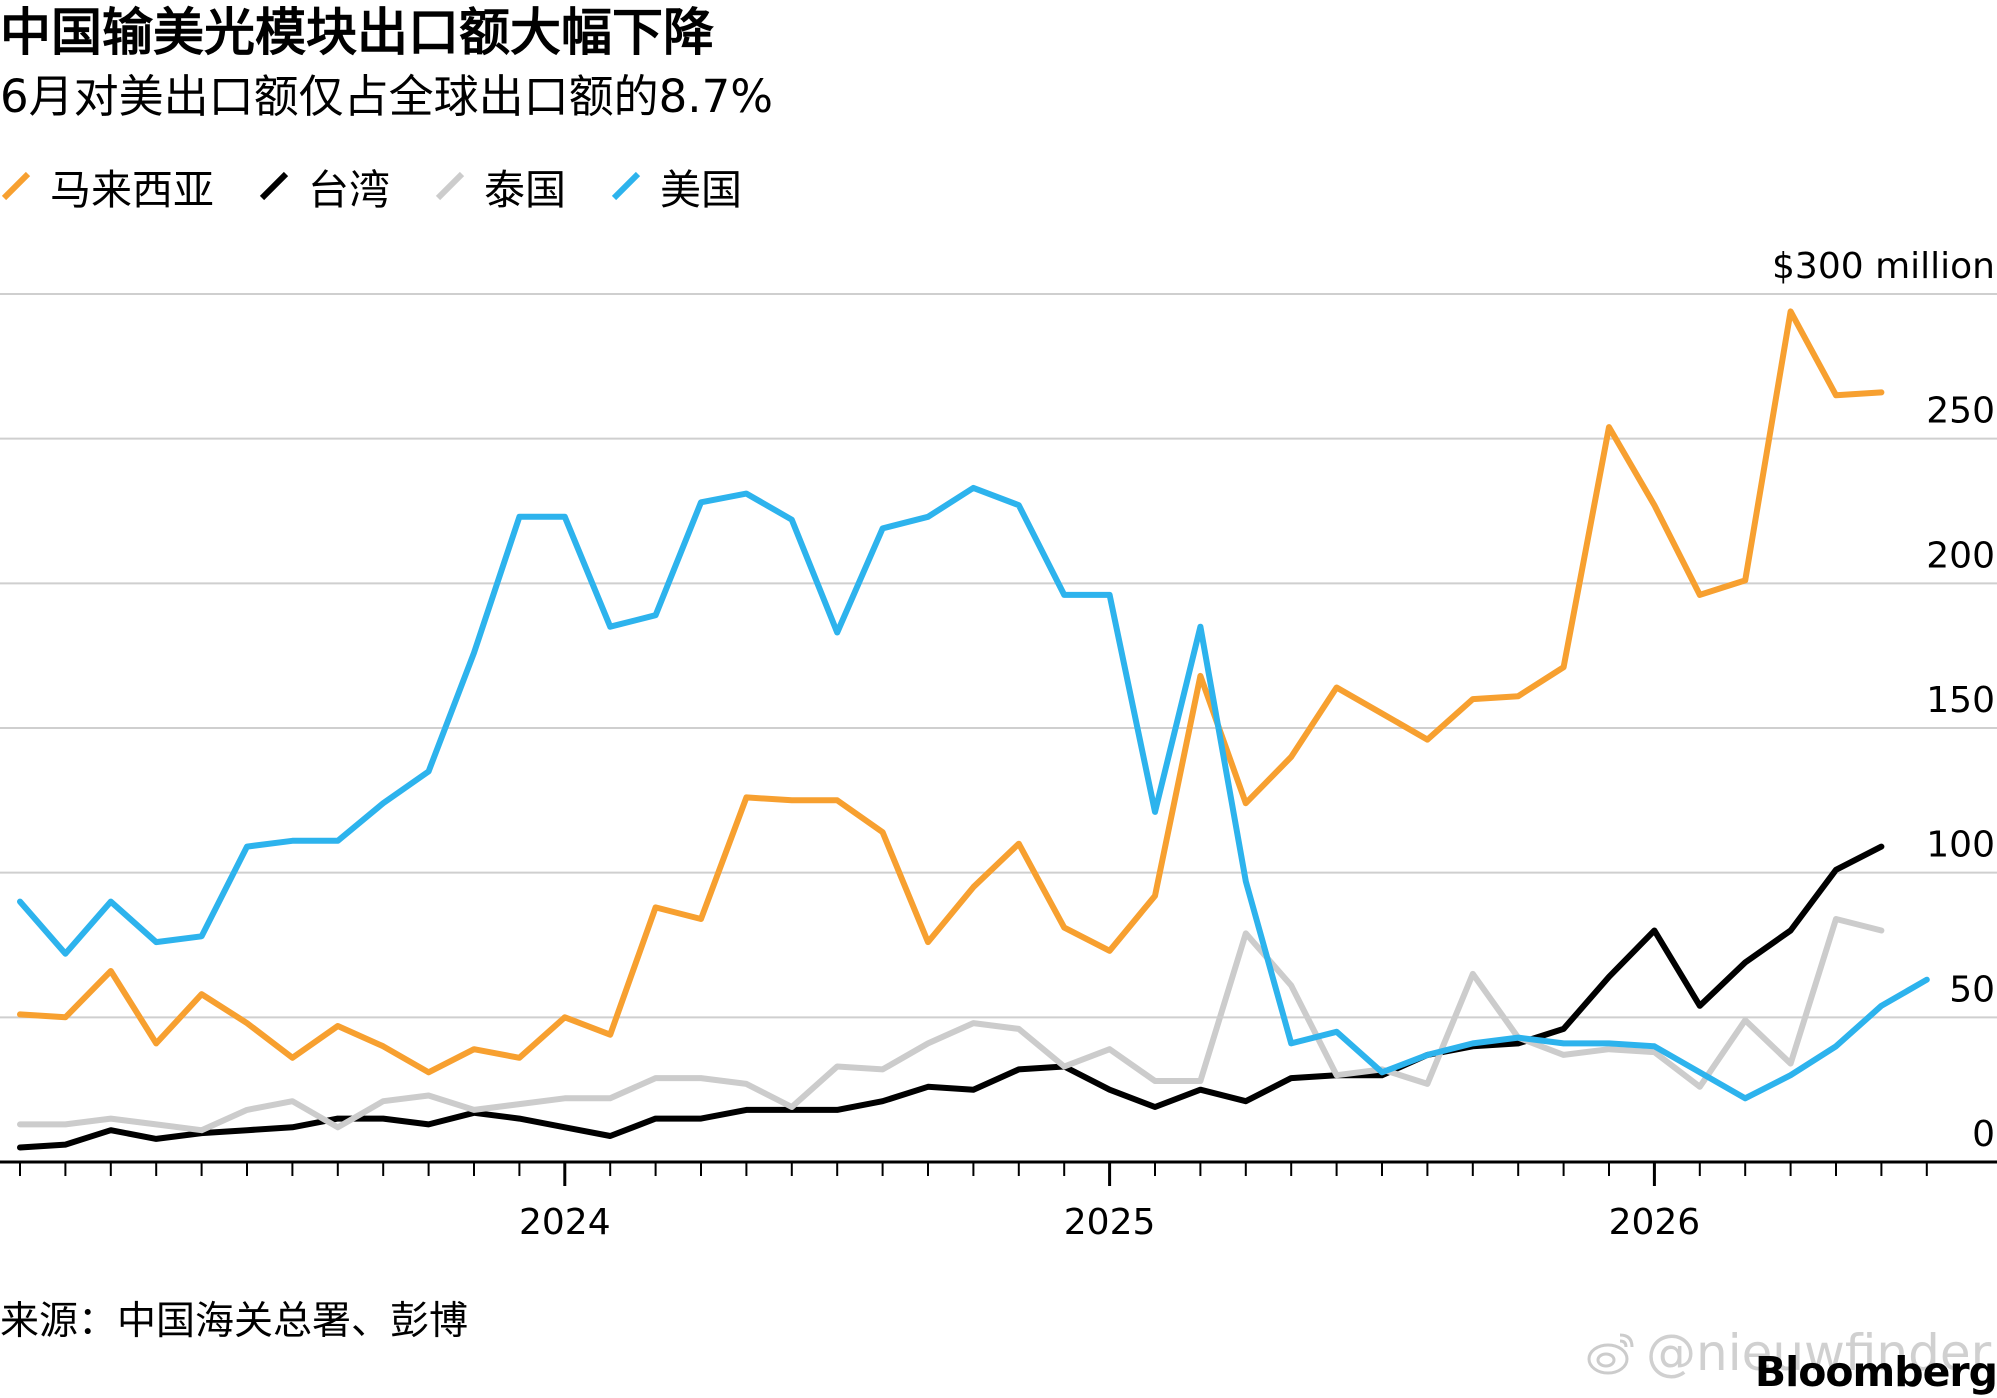  What do you see at coordinates (1110, 1222) in the screenshot?
I see `x-tick-label: 2025` at bounding box center [1110, 1222].